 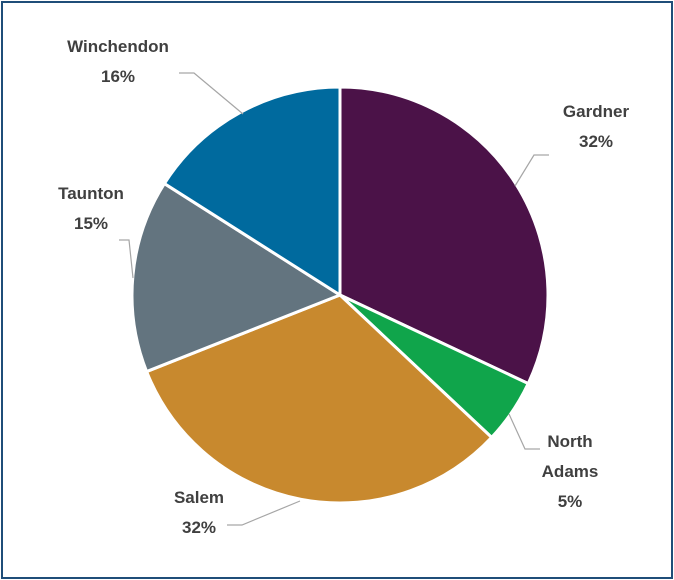 I want to click on data-label-percent: 5%, so click(x=570, y=501).